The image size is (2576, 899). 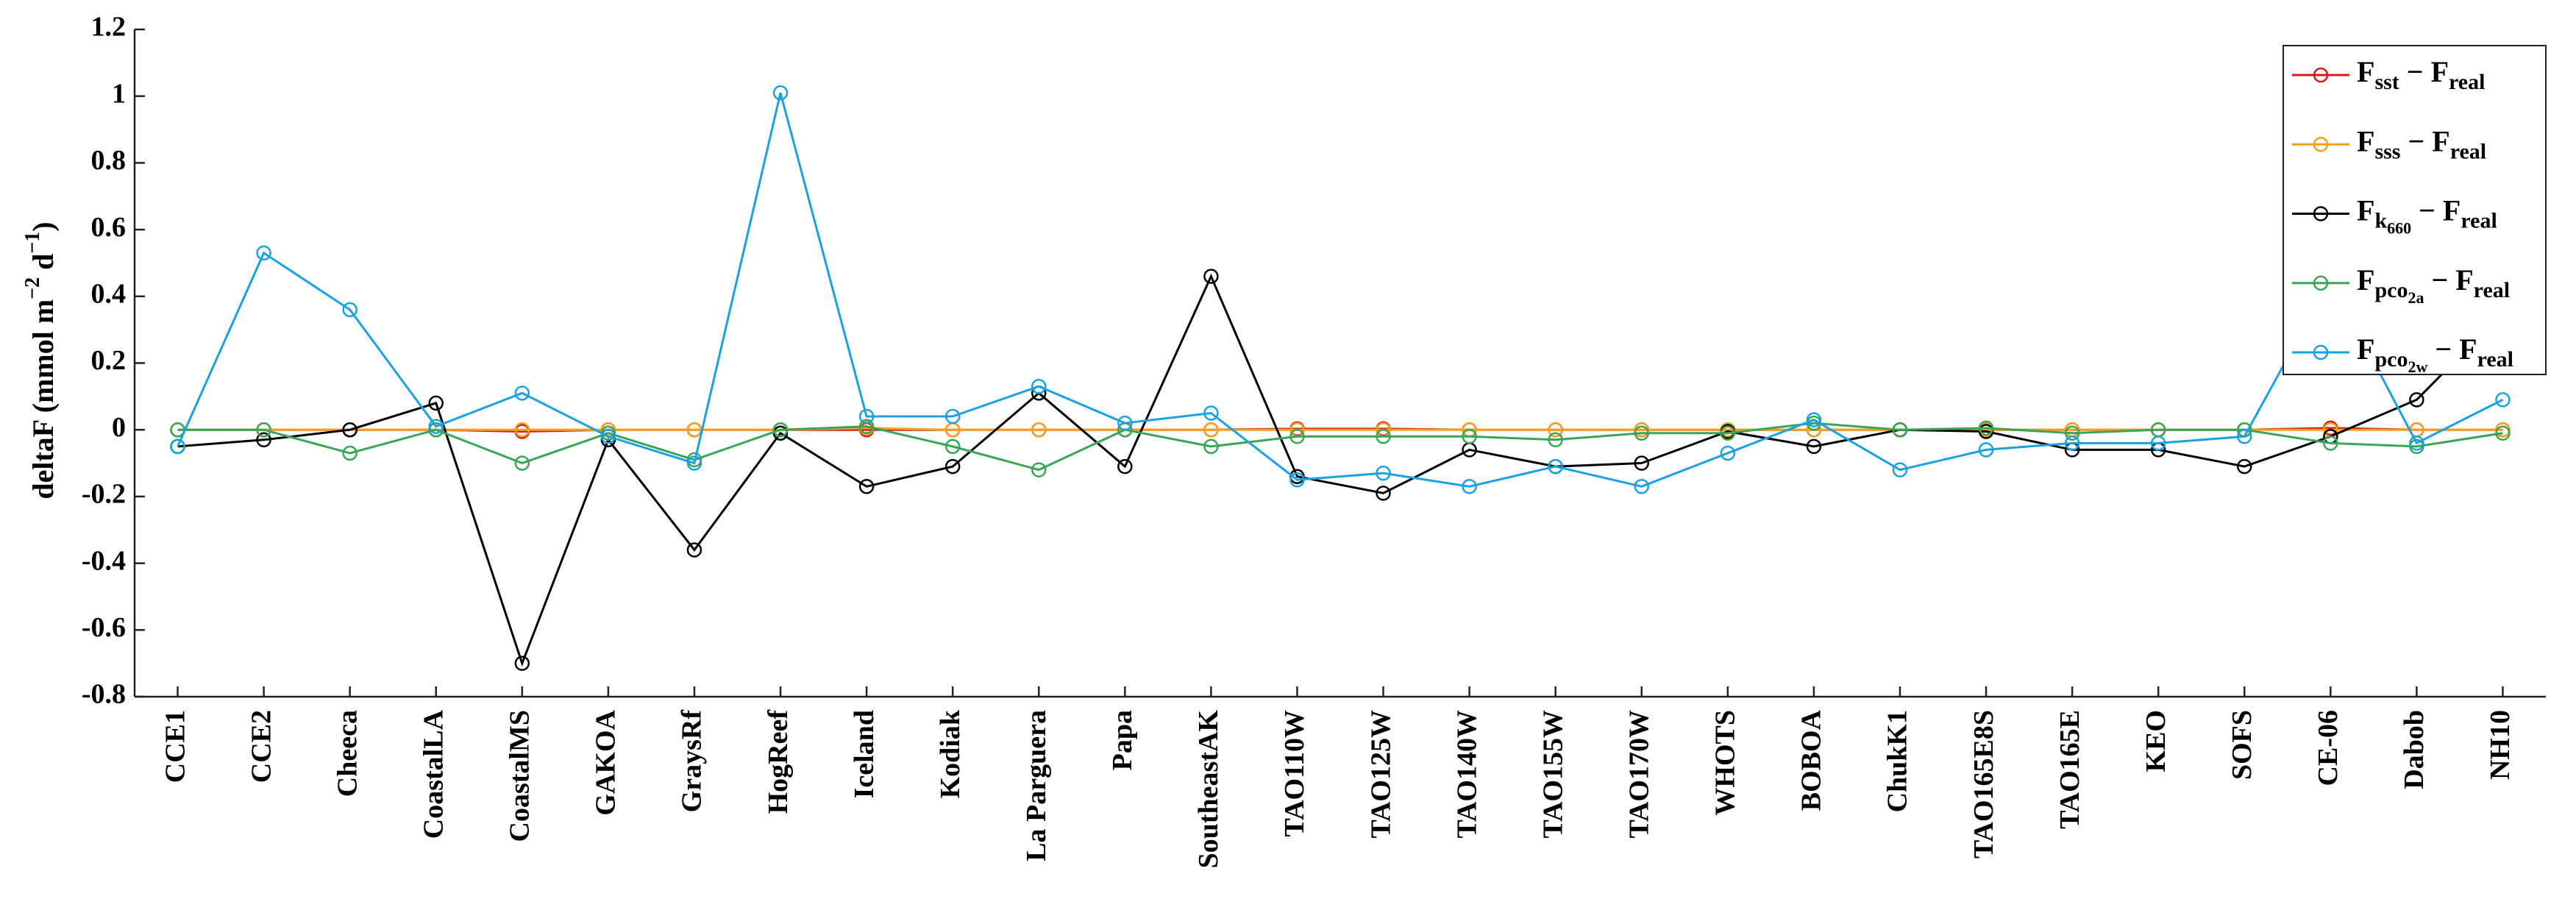 I want to click on x-tick-label: ChukK1, so click(x=1897, y=761).